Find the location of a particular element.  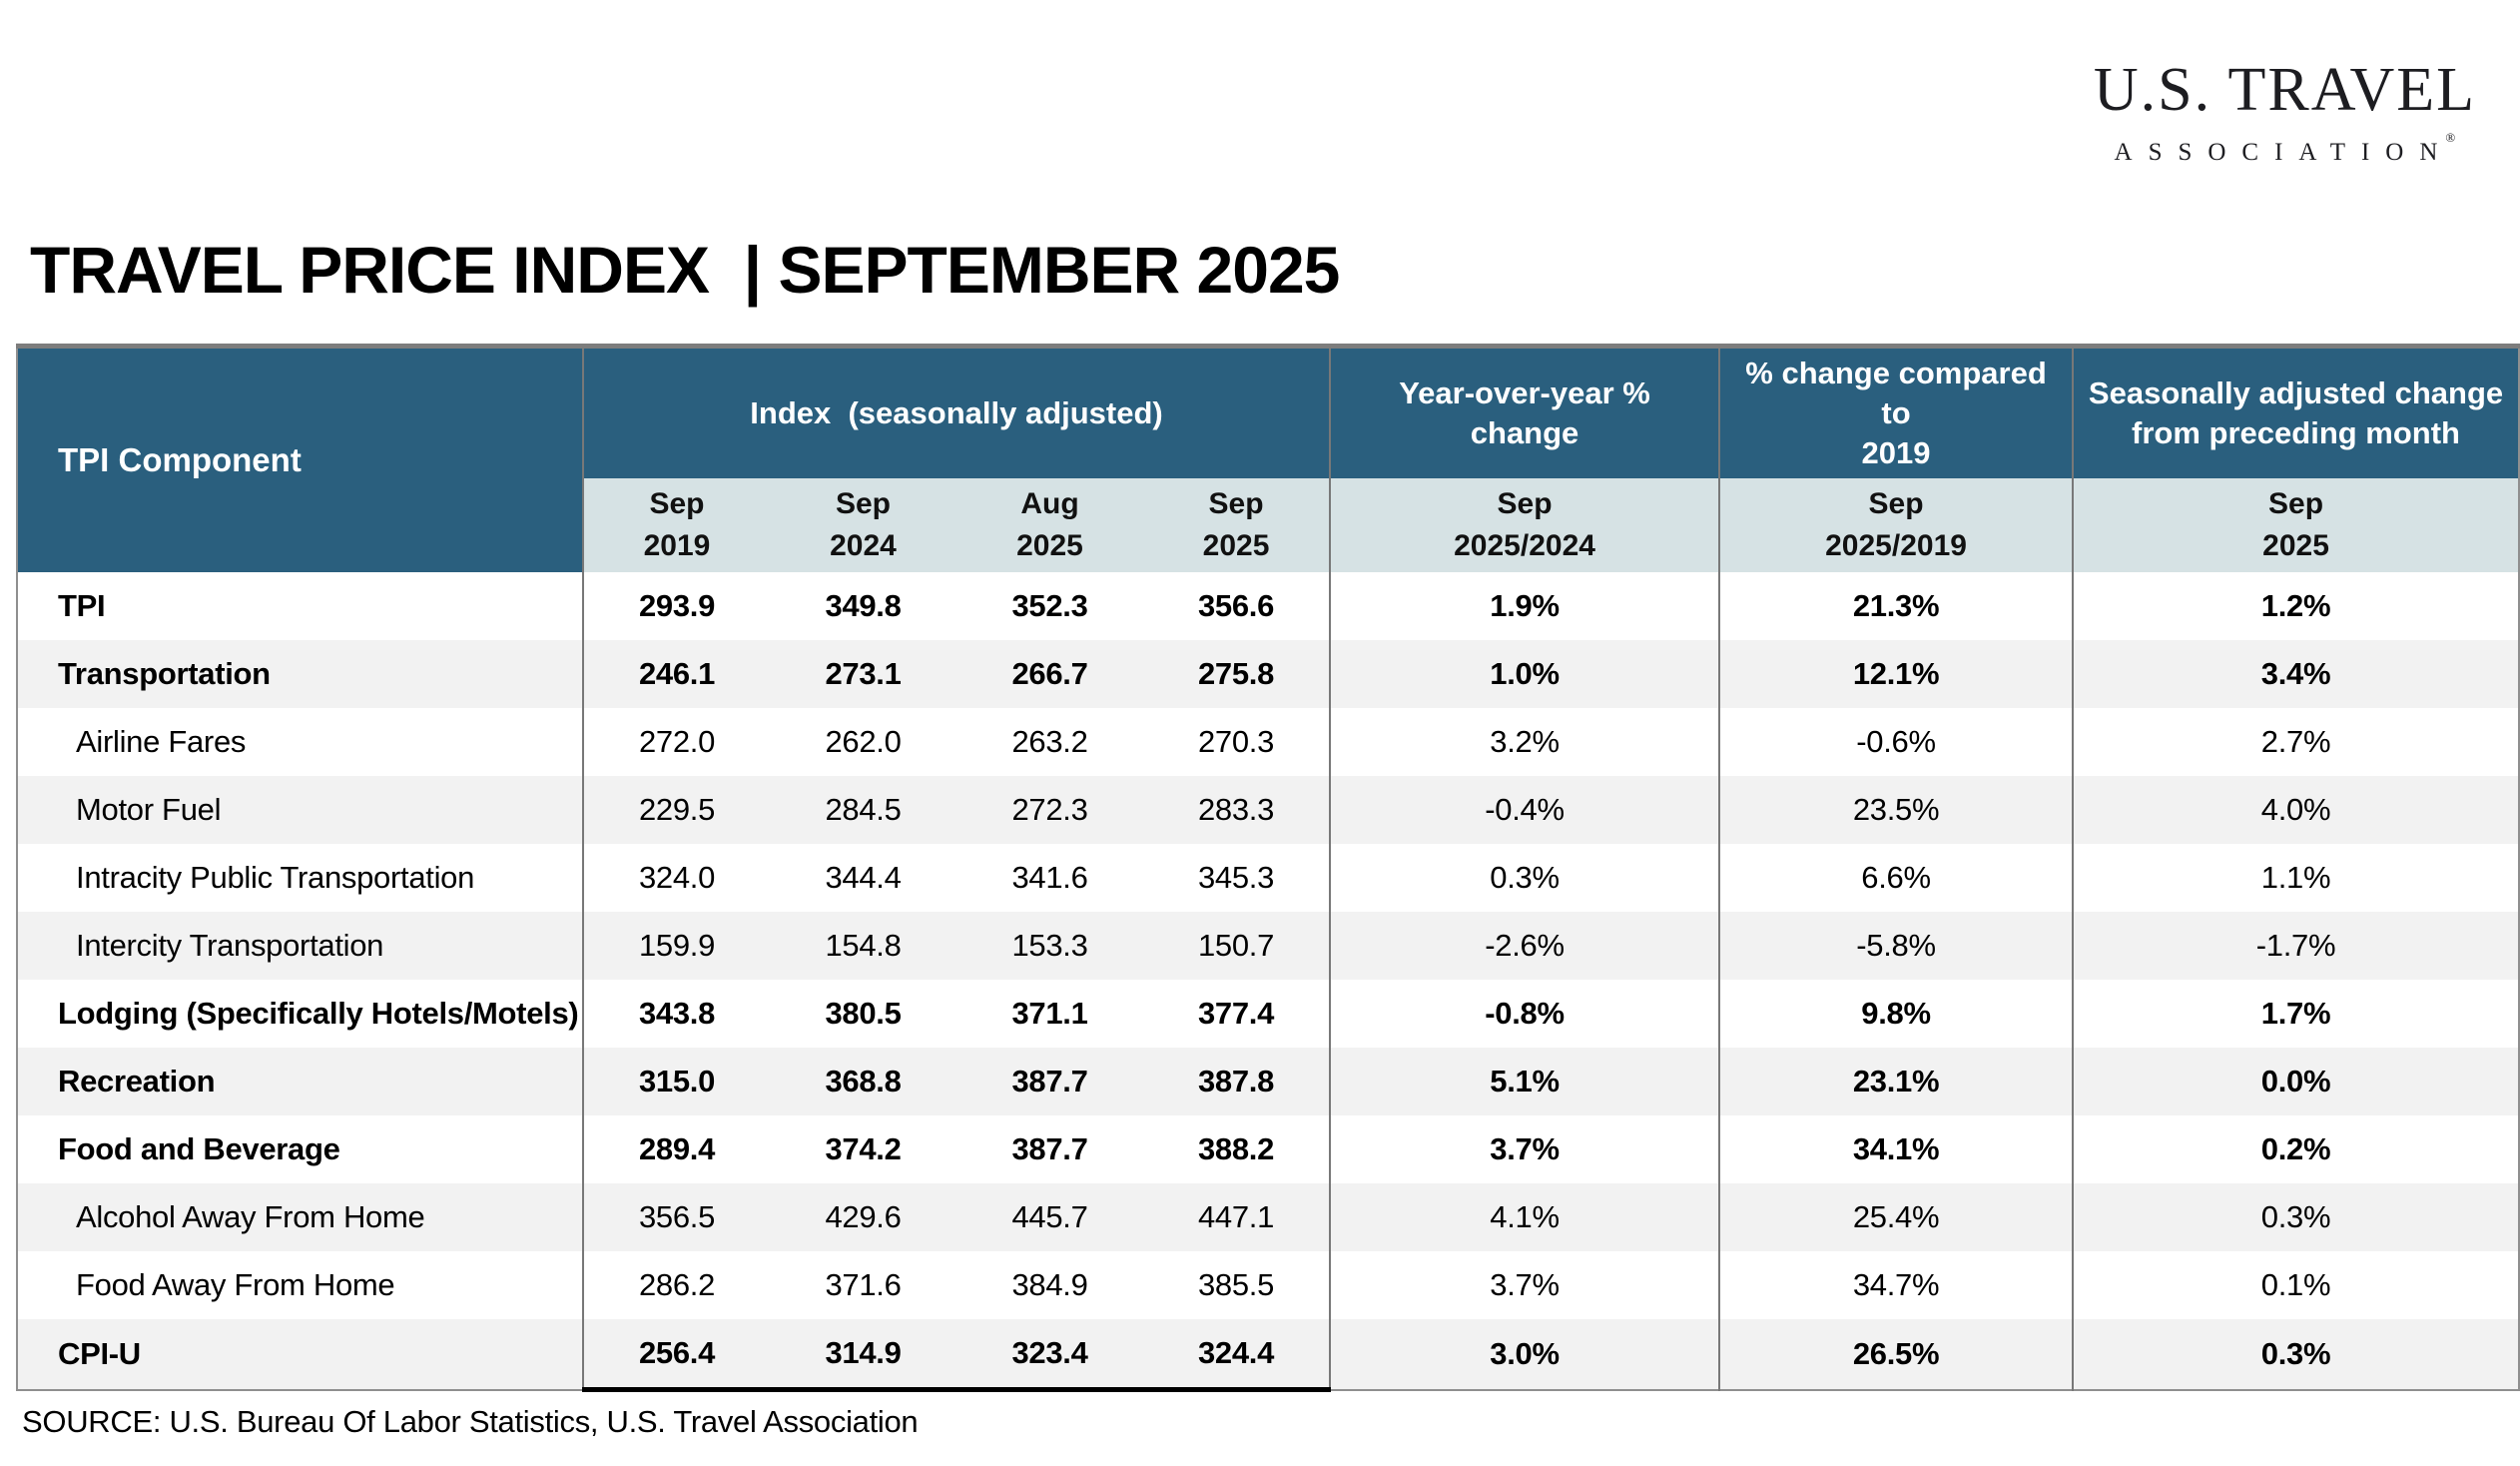

row-label: Intercity Transportation is located at coordinates (300, 946).